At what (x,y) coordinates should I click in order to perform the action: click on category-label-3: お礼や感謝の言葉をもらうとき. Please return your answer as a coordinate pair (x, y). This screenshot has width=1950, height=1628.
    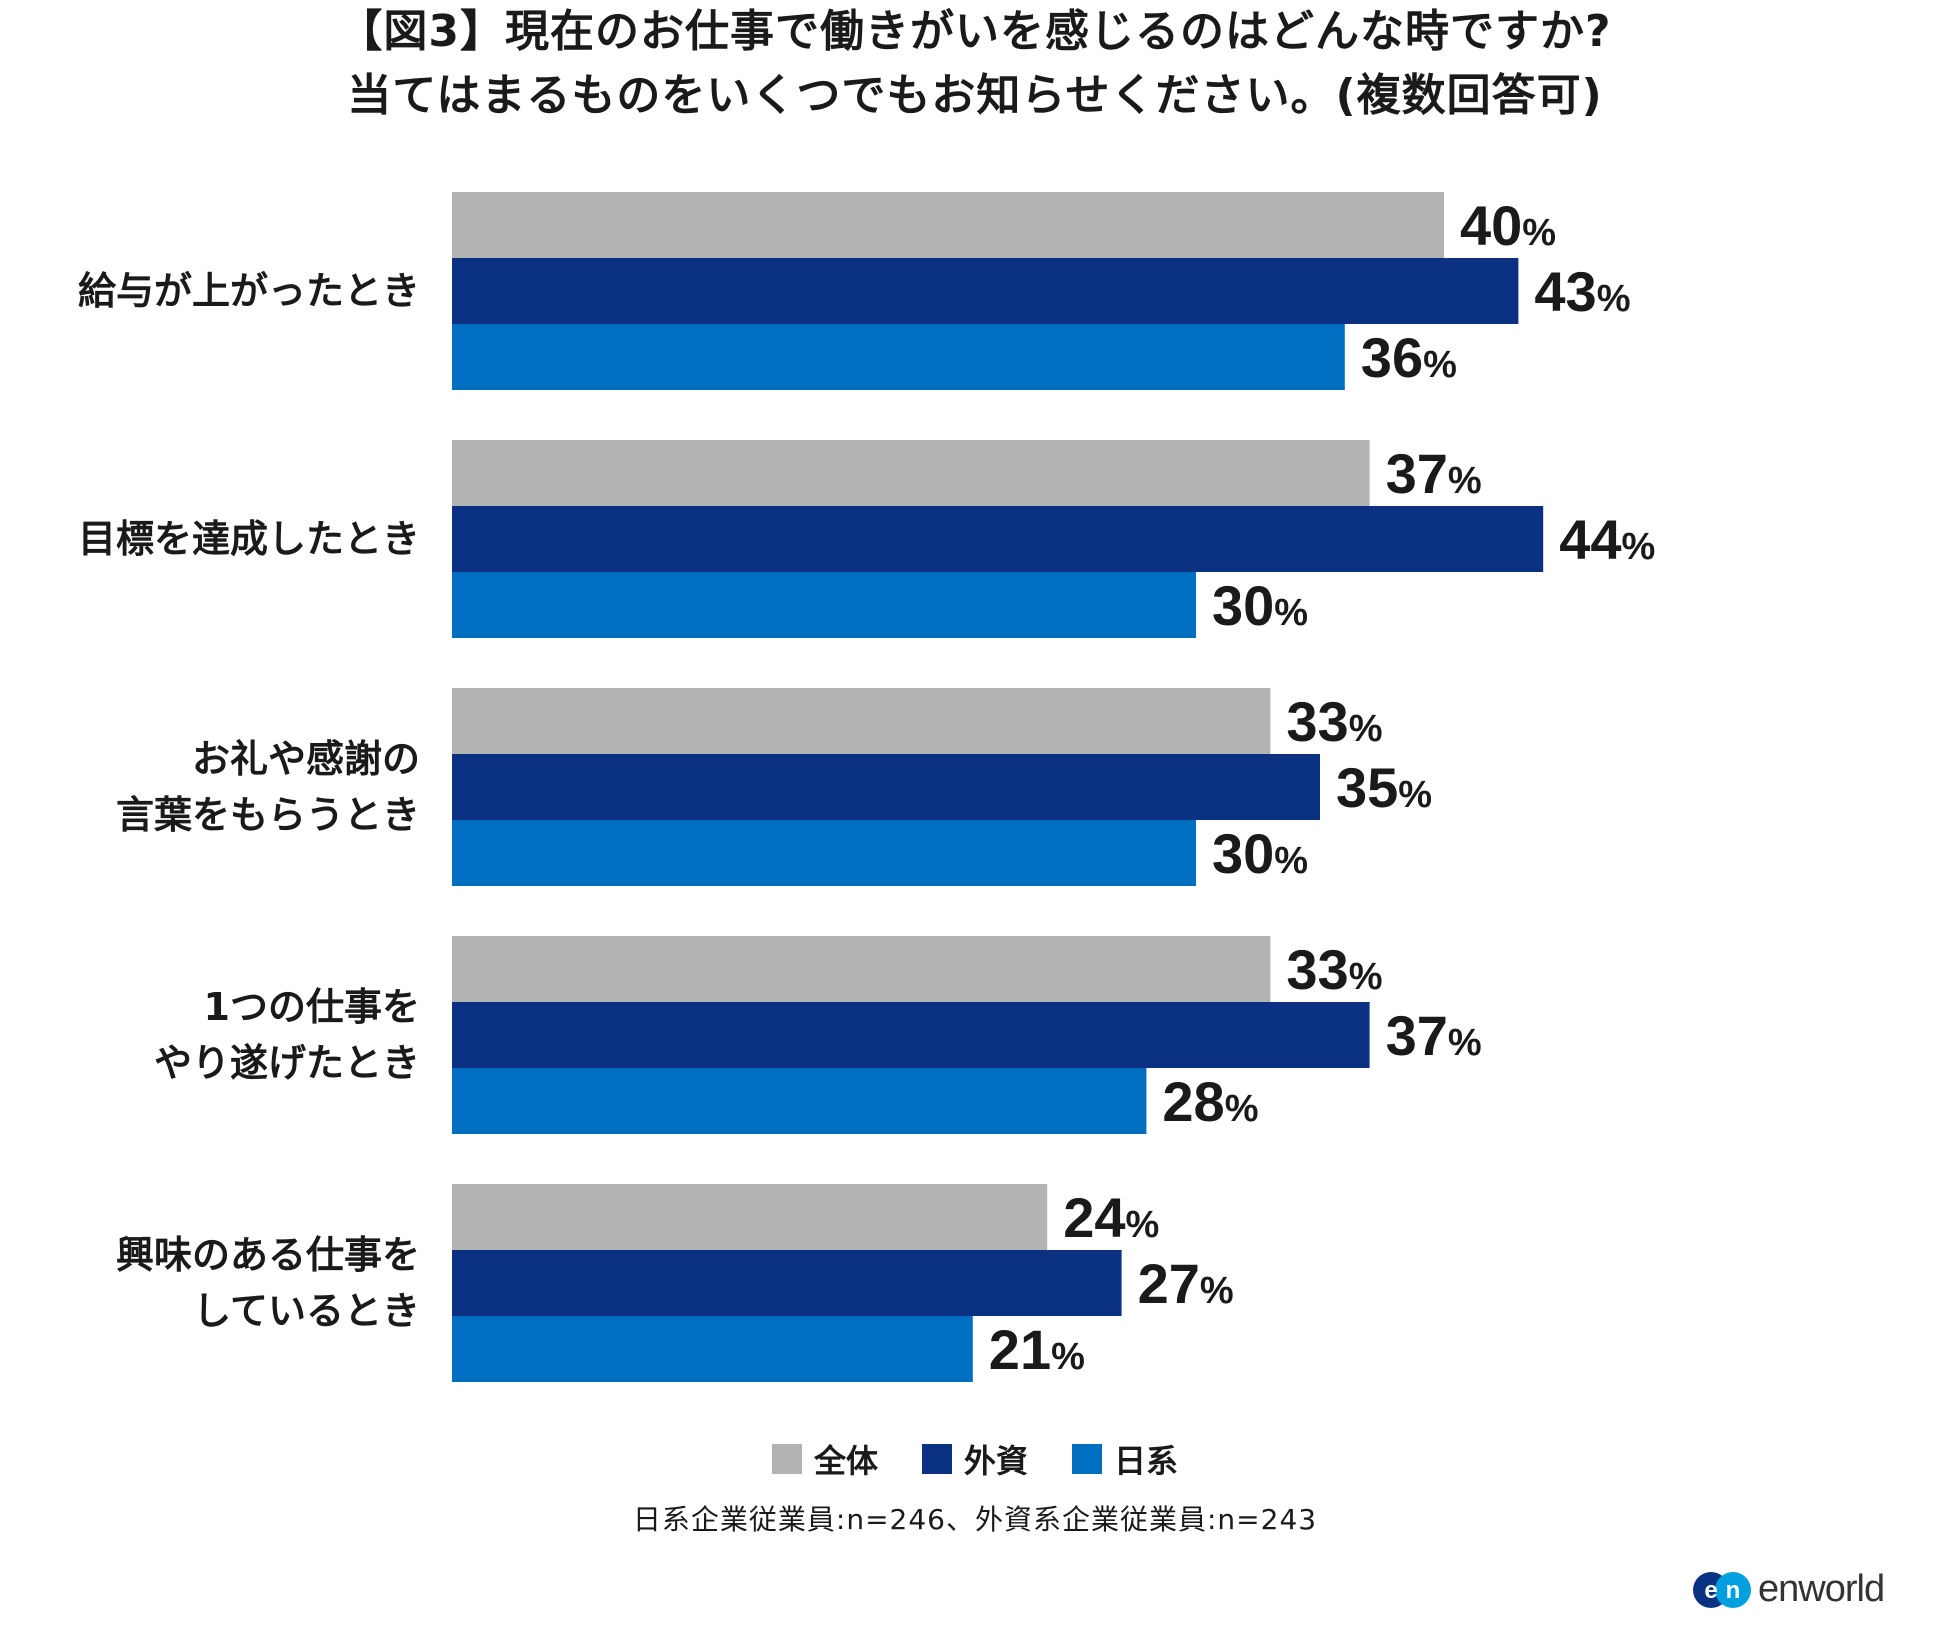
    Looking at the image, I should click on (268, 787).